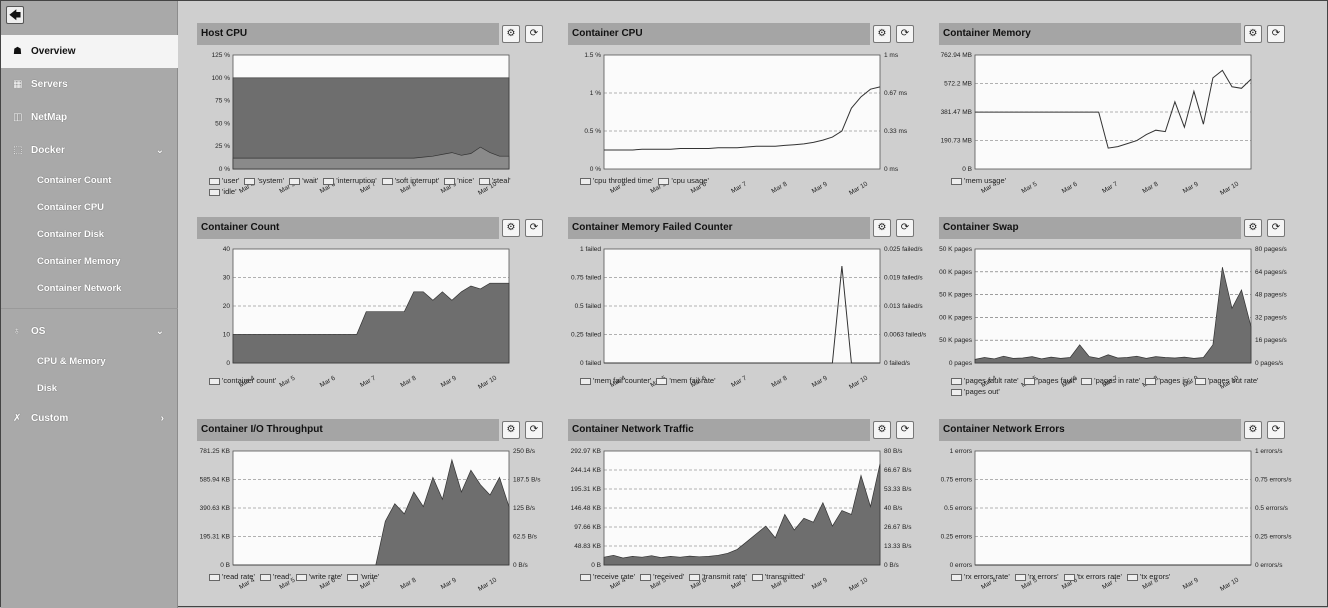  I want to click on sidebar-subitem-container-cpu: Container CPU, so click(71, 207).